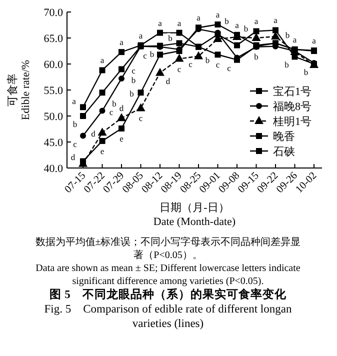 This screenshot has height=356, width=337. I want to click on text: 数据为平均值±标准误；不同小写字母表示不同品种间差异显著（P<0.05）。, so click(168, 248).